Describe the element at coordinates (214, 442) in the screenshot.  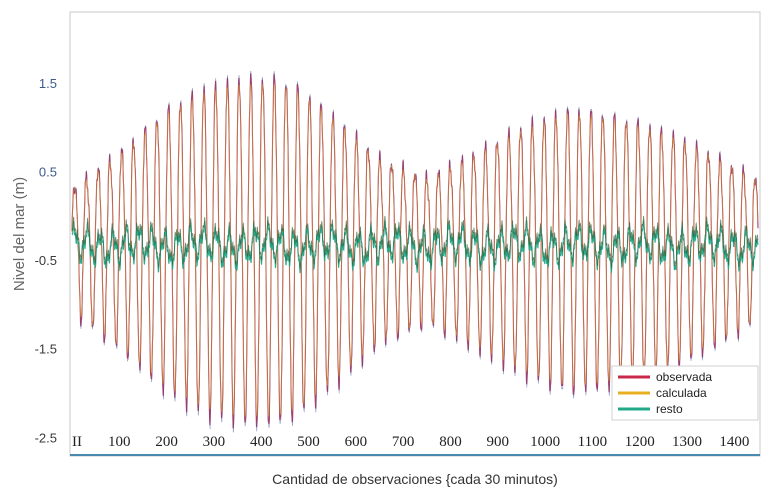
I see `x-tick-label: 300` at that location.